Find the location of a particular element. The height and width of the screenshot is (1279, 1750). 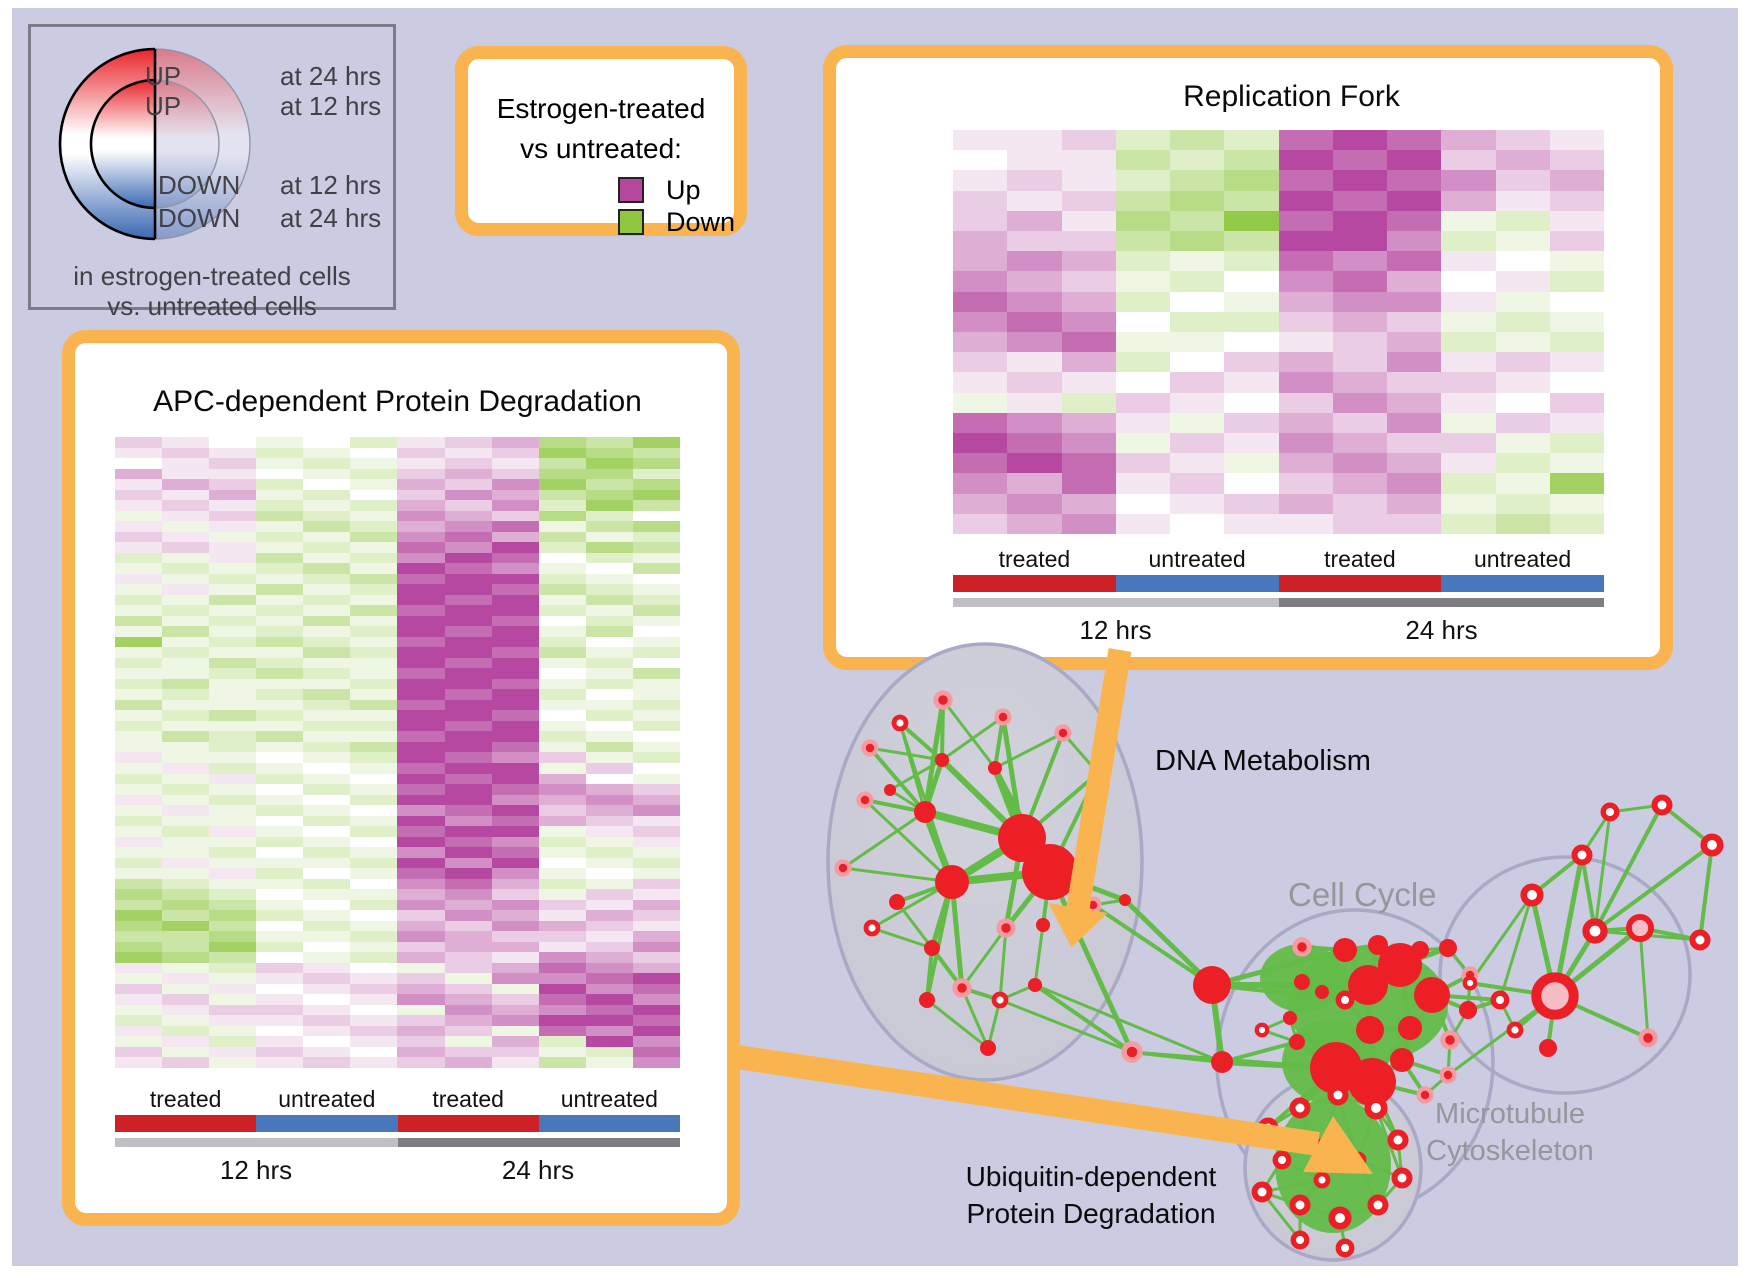

updown-circle-glyph is located at coordinates (157, 144).